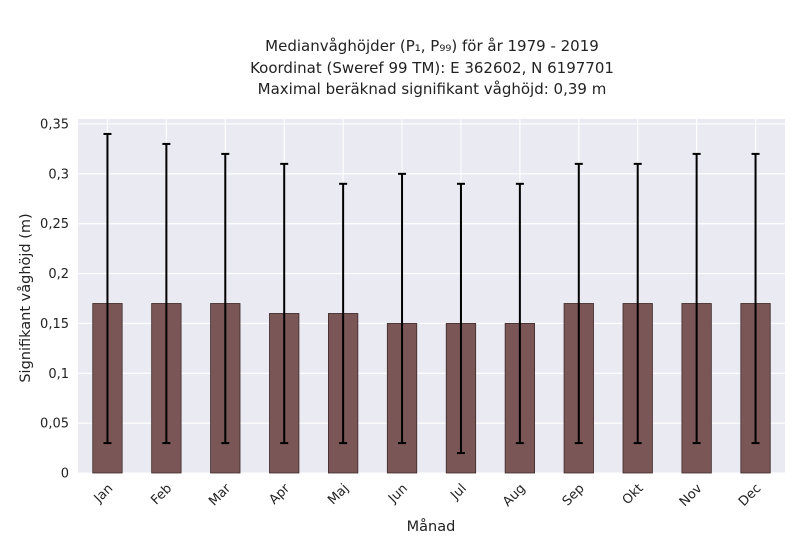 This screenshot has height=550, width=800. I want to click on error-bar-okt, so click(637, 303).